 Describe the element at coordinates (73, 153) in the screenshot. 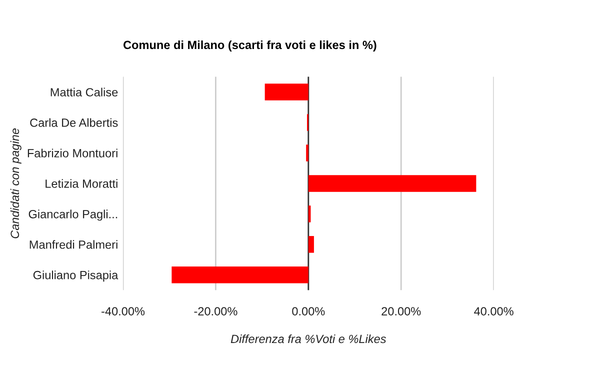

I see `y-tick-label: Fabrizio Montuori` at that location.